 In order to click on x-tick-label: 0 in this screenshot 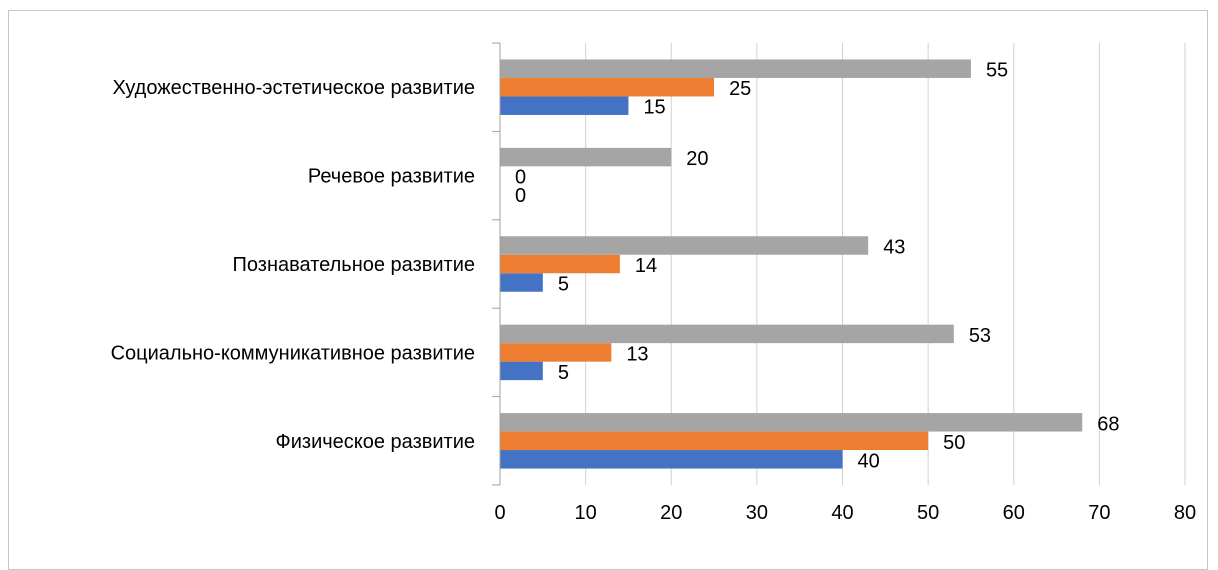, I will do `click(499, 513)`.